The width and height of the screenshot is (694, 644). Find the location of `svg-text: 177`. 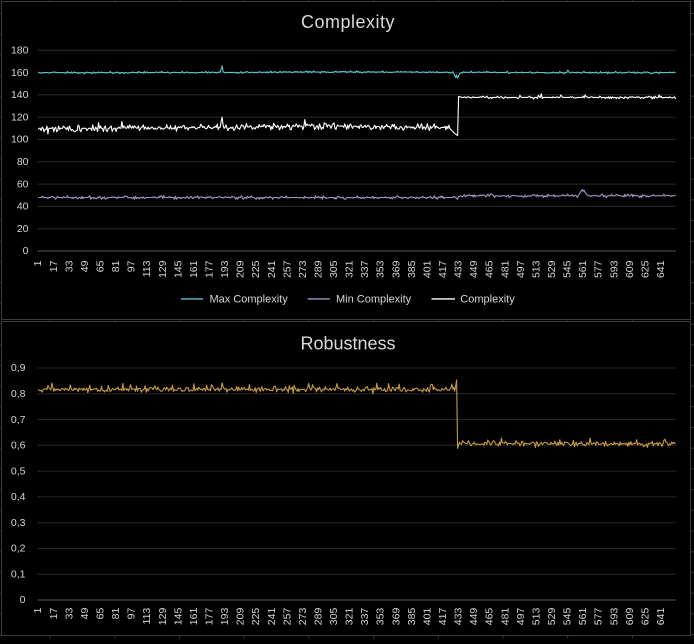

svg-text: 177 is located at coordinates (210, 269).